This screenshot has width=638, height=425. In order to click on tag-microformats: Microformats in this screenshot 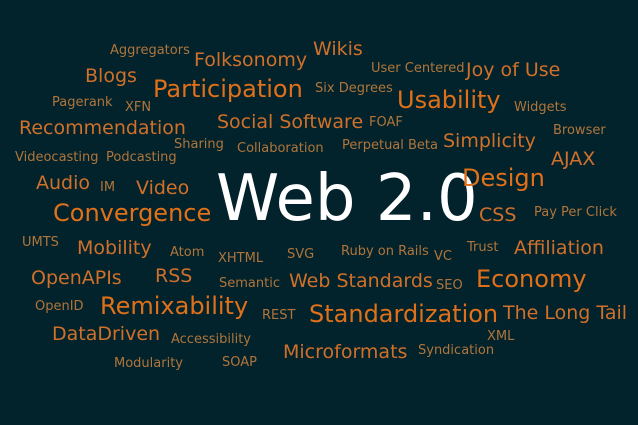, I will do `click(345, 352)`.